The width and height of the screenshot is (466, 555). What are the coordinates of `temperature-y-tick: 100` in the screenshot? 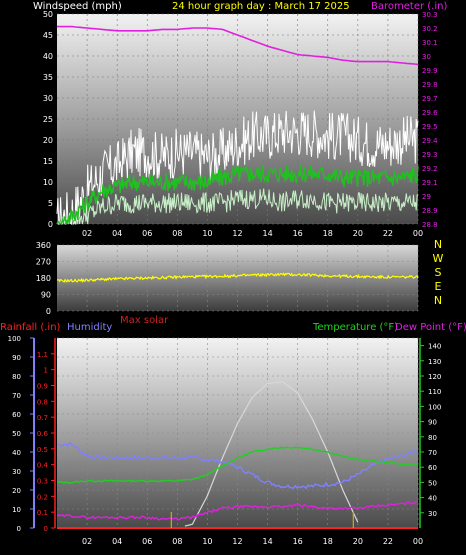 It's located at (434, 407).